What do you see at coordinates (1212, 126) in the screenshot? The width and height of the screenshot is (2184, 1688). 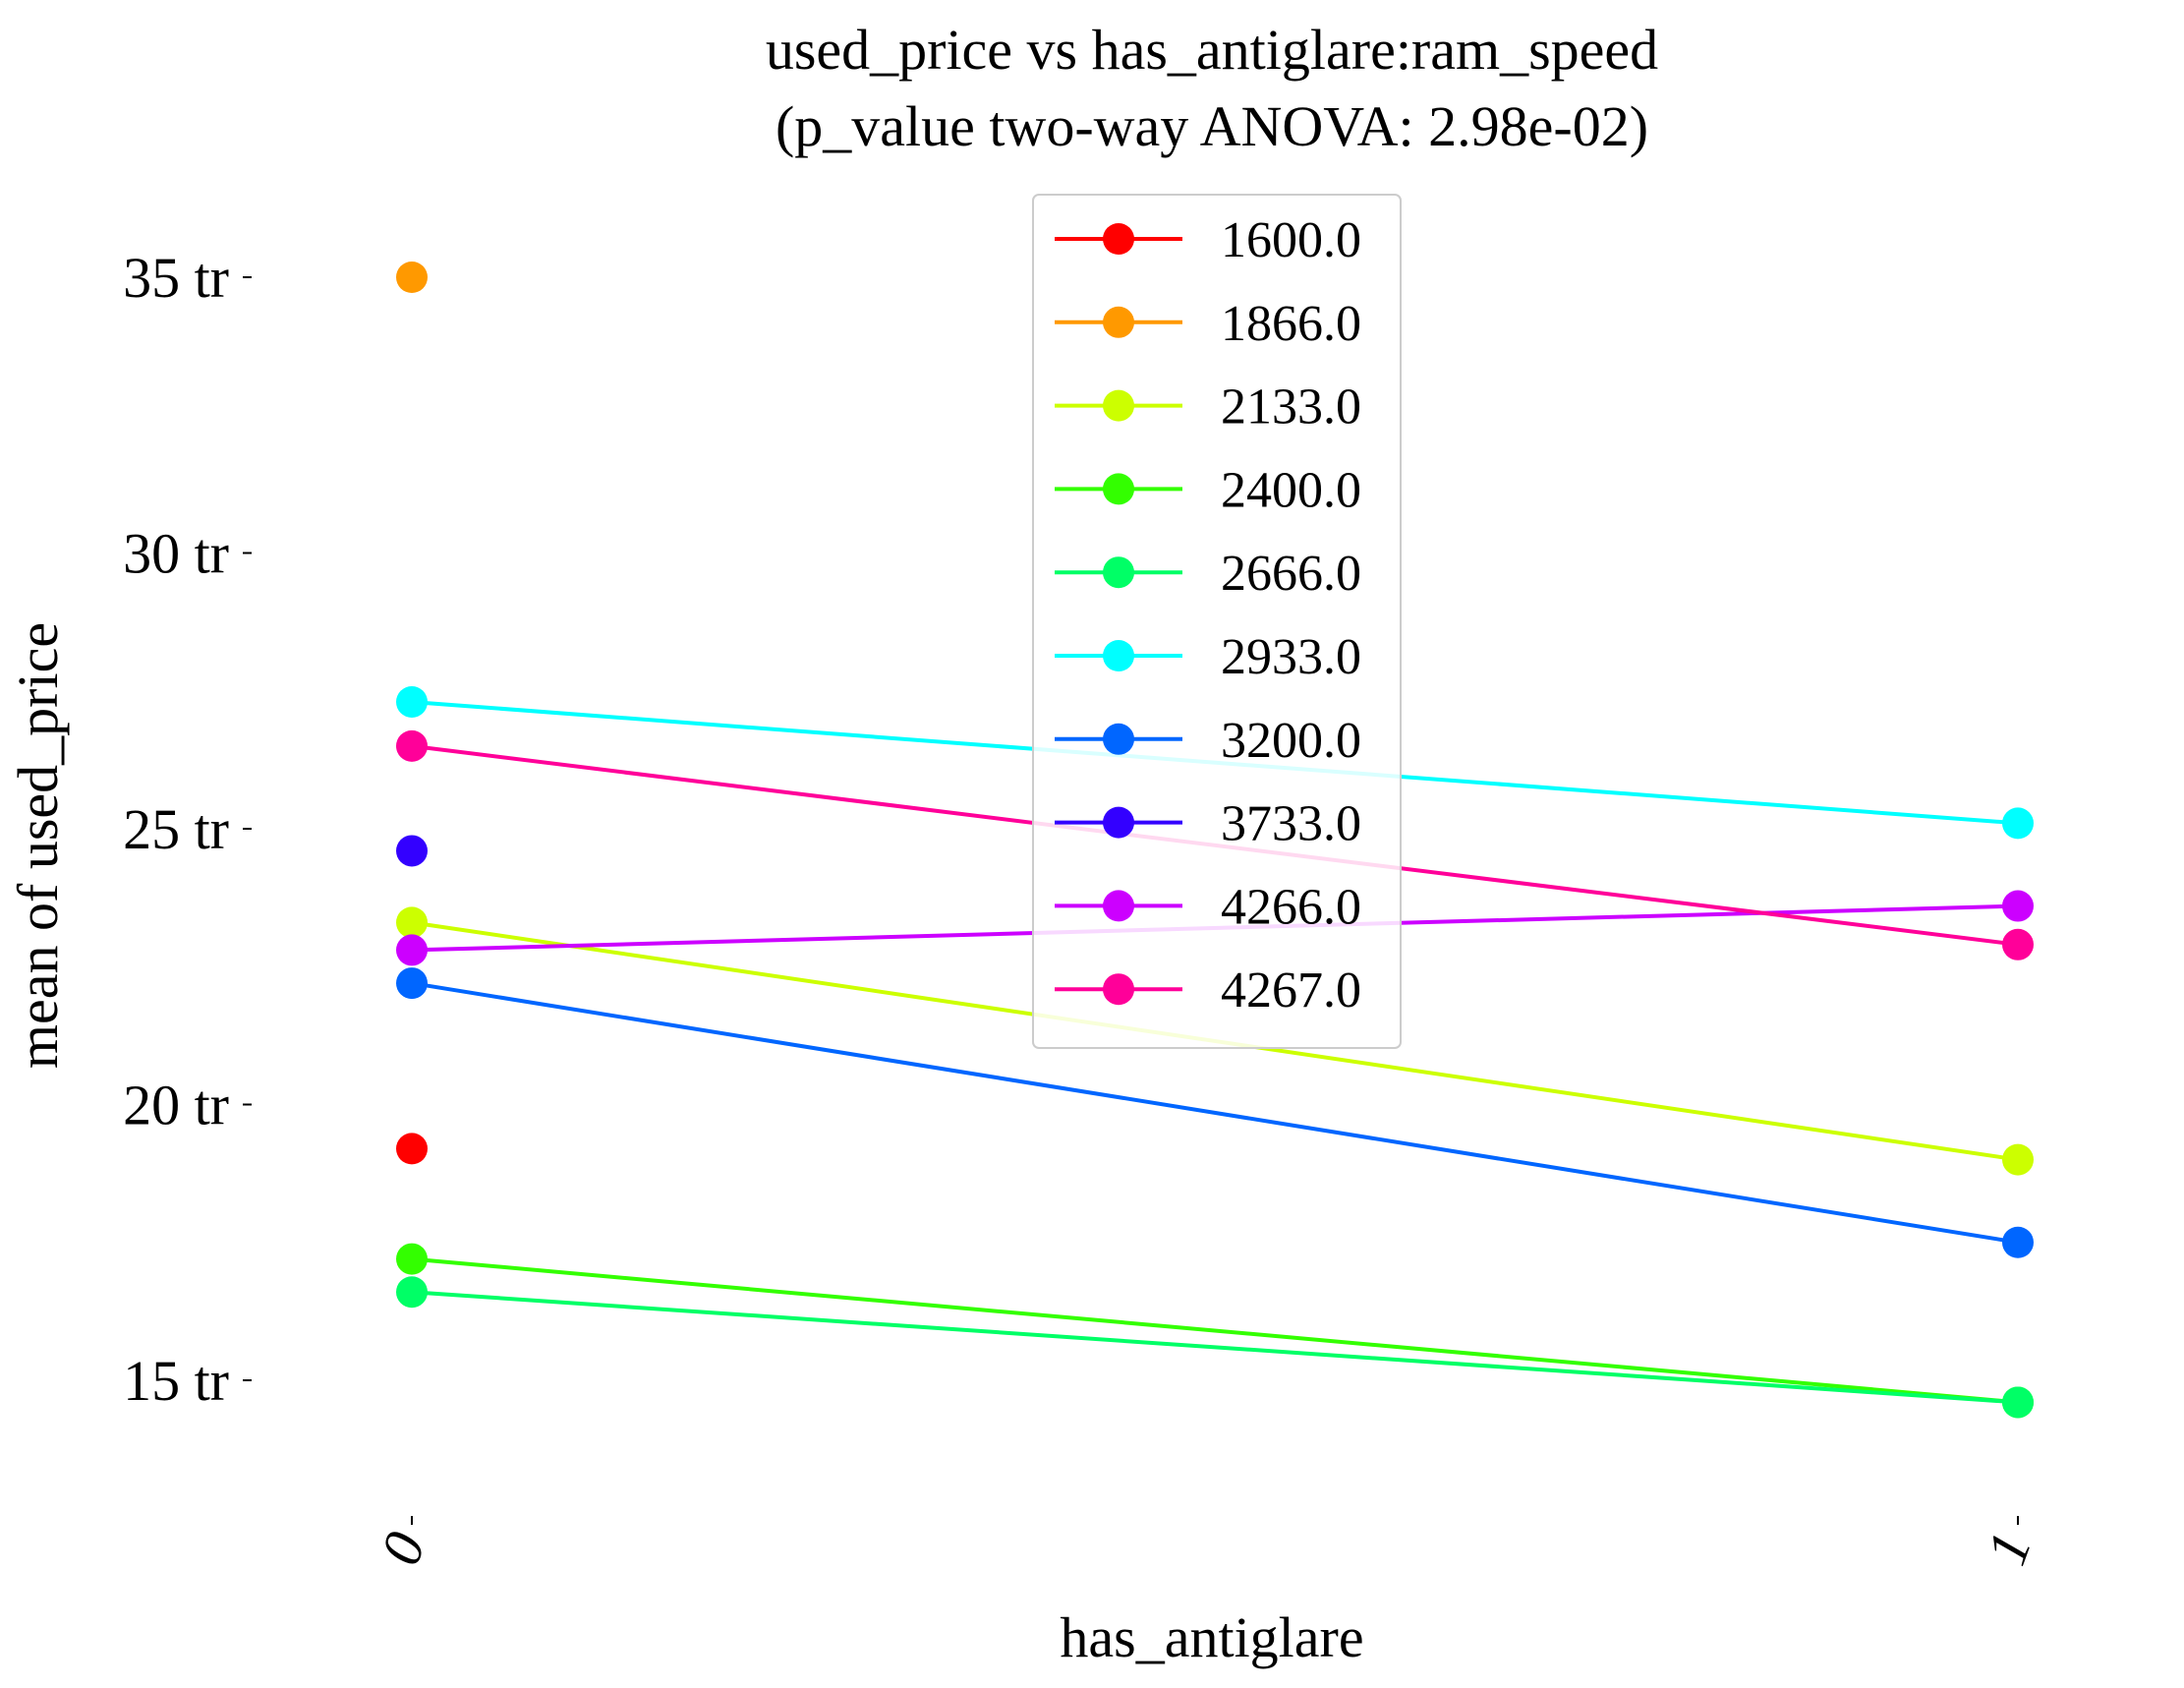 I see `chart-subtitle: (p_value two-way ANOVA: 2.98e-02)` at bounding box center [1212, 126].